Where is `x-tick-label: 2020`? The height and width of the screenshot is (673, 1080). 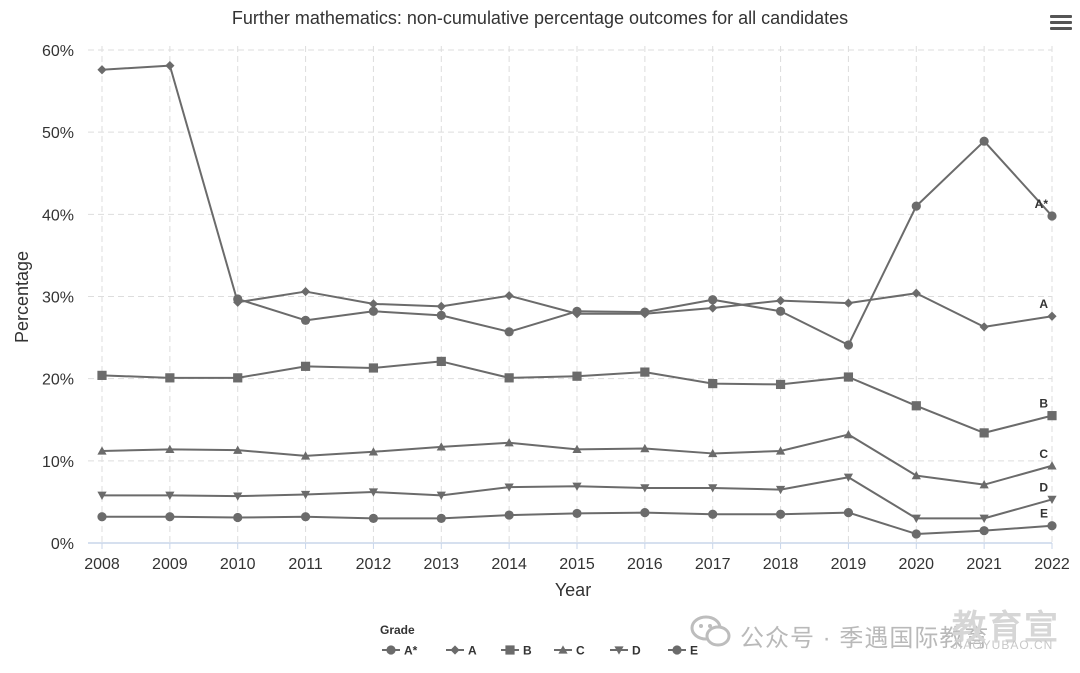
x-tick-label: 2020 is located at coordinates (916, 564).